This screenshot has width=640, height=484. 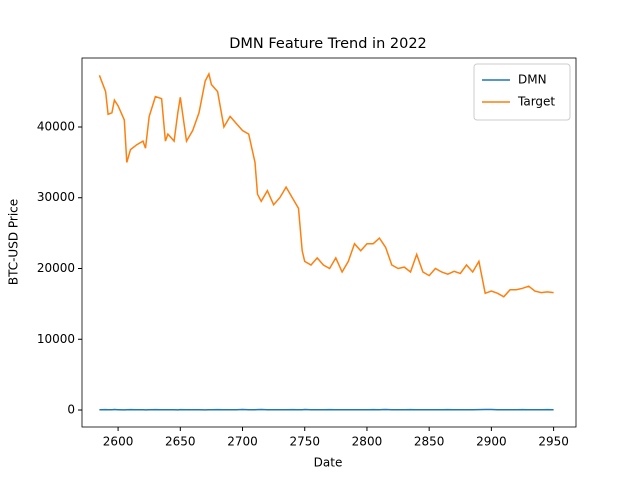 What do you see at coordinates (532, 80) in the screenshot?
I see `legend-label: DMN` at bounding box center [532, 80].